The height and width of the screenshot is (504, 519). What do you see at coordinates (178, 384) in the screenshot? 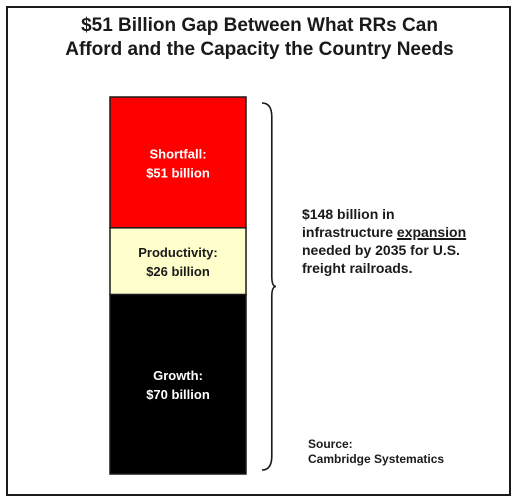
I see `bar-segment-growth` at bounding box center [178, 384].